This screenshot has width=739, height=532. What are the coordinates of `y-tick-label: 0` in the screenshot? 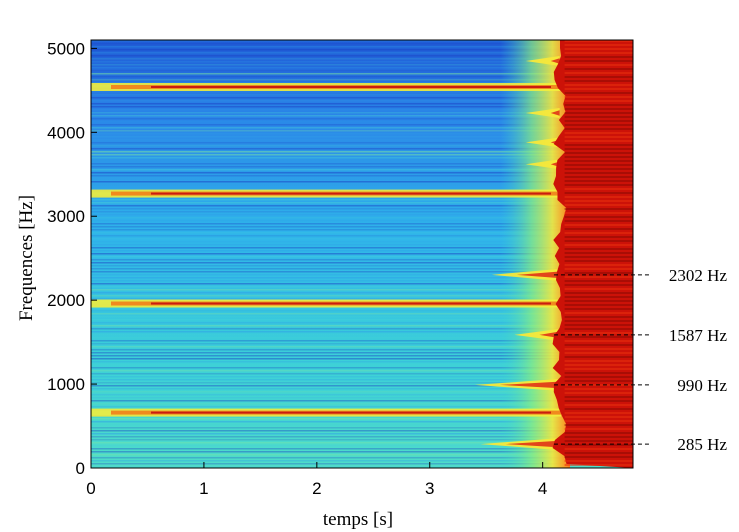 It's located at (80, 468).